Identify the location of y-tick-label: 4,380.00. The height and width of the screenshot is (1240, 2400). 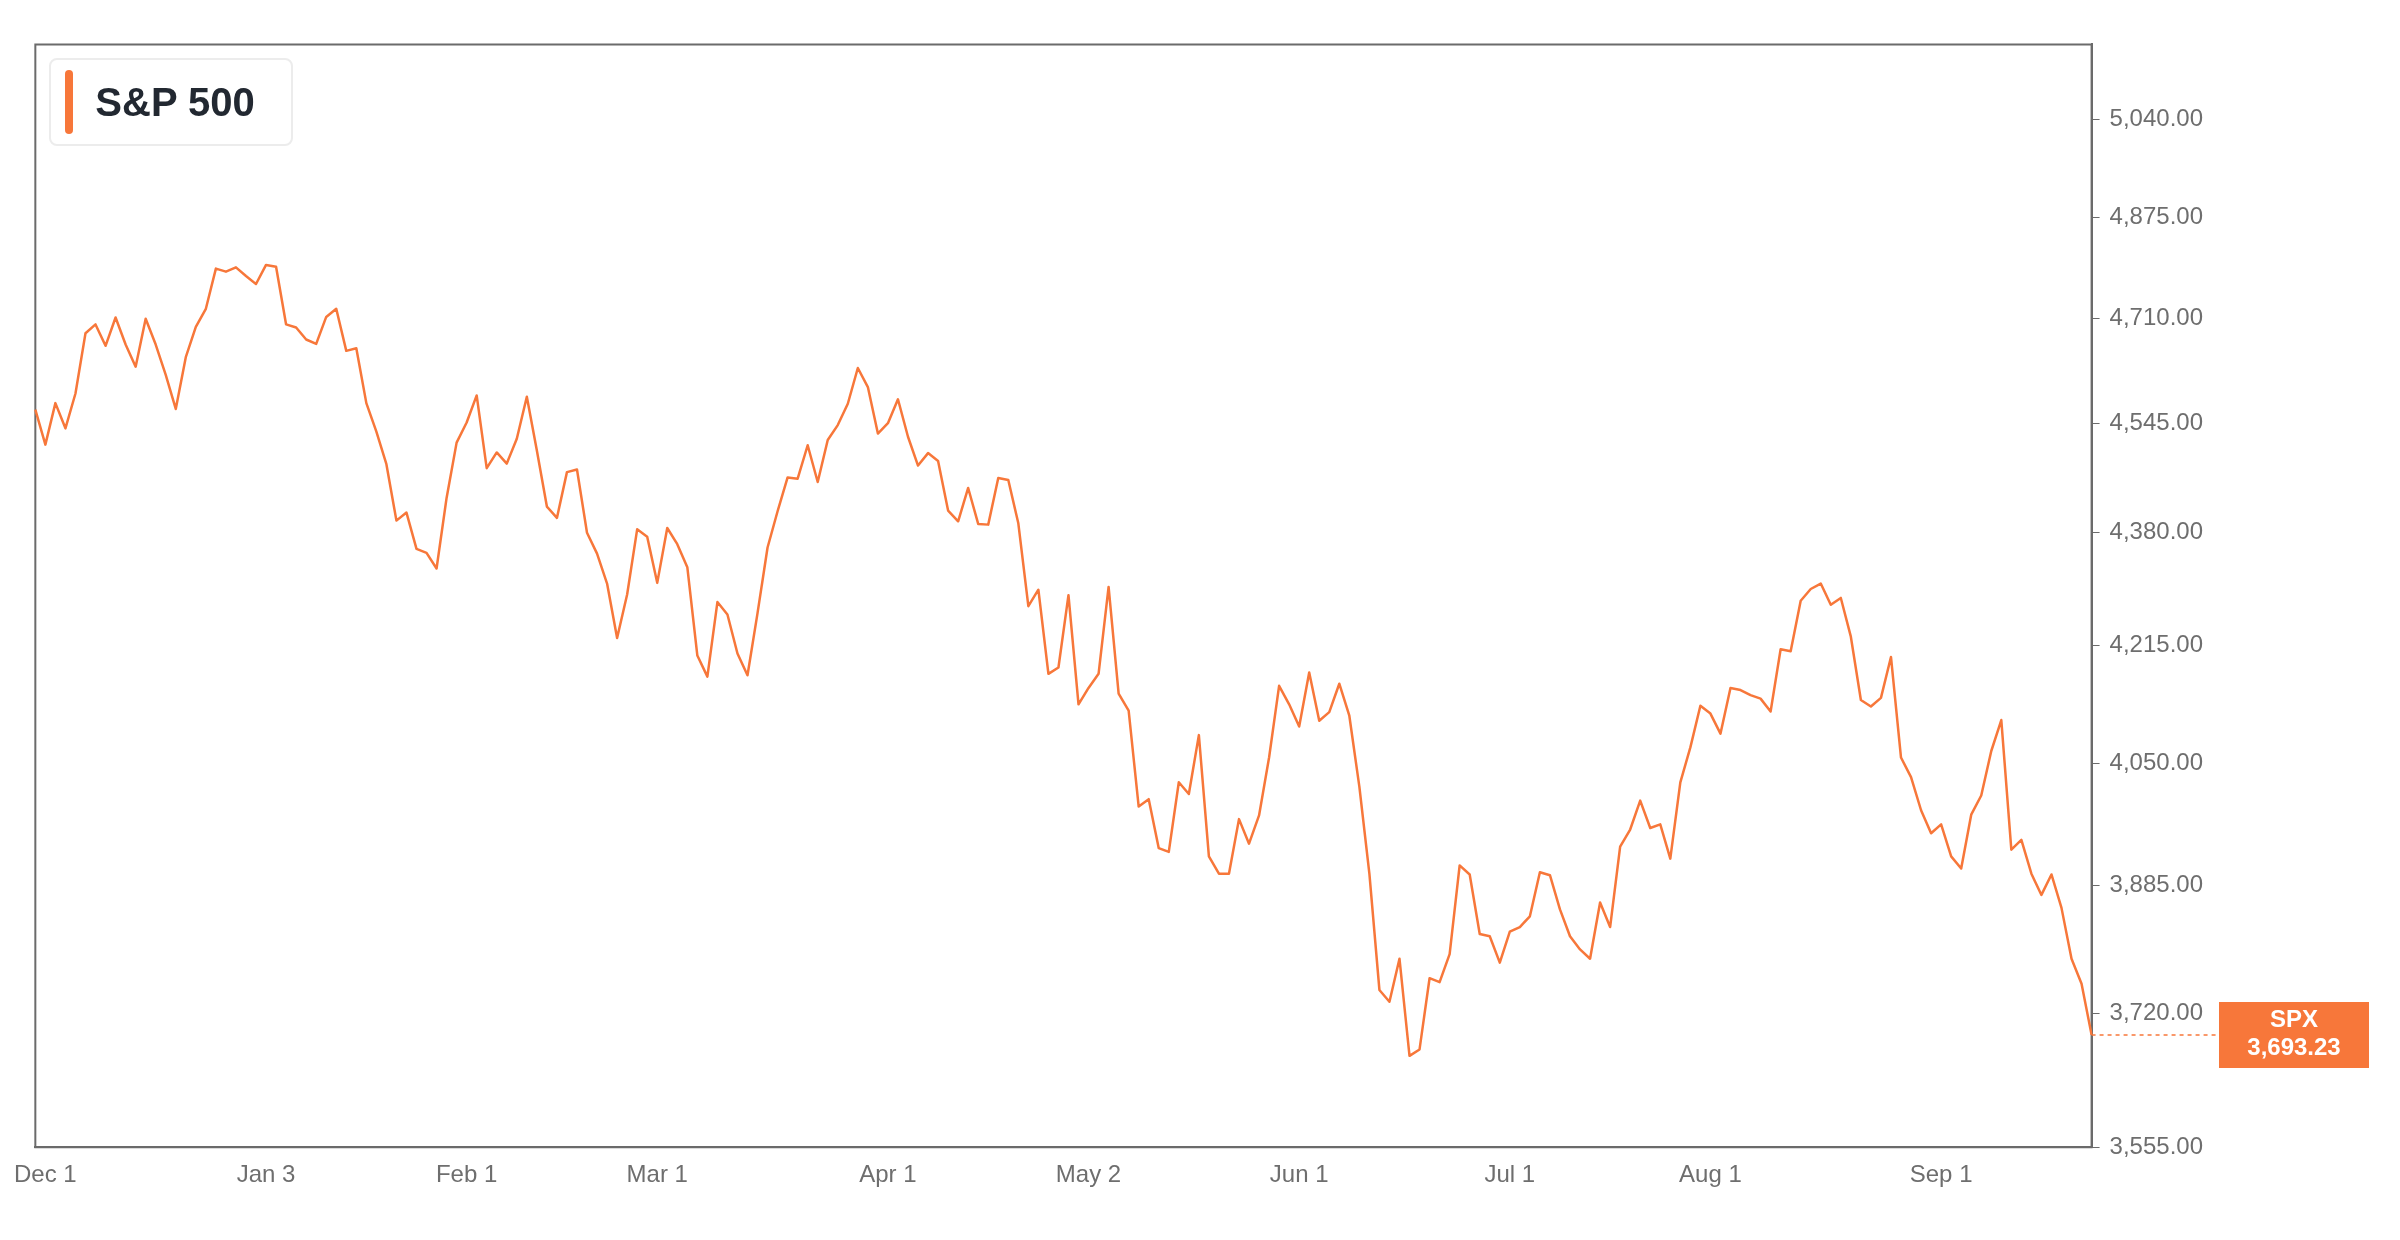
(2156, 531).